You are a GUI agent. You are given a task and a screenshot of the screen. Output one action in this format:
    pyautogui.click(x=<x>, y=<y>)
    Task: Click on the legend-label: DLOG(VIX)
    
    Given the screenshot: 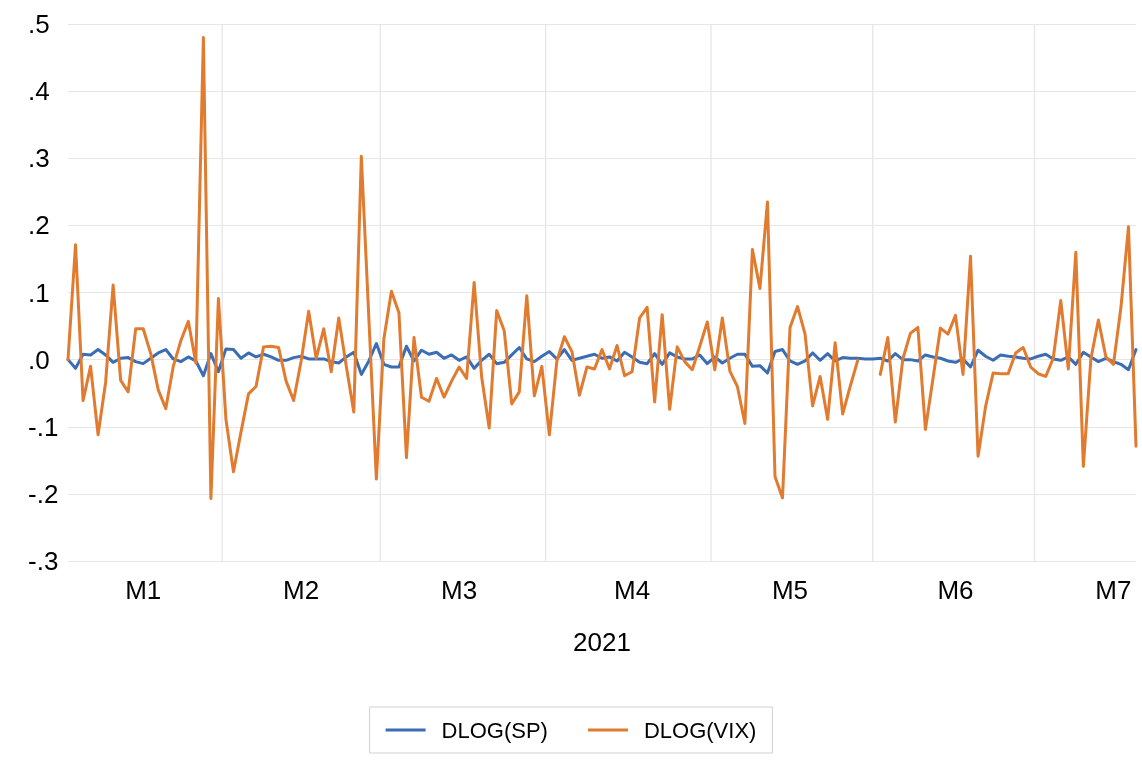 What is the action you would take?
    pyautogui.click(x=700, y=730)
    